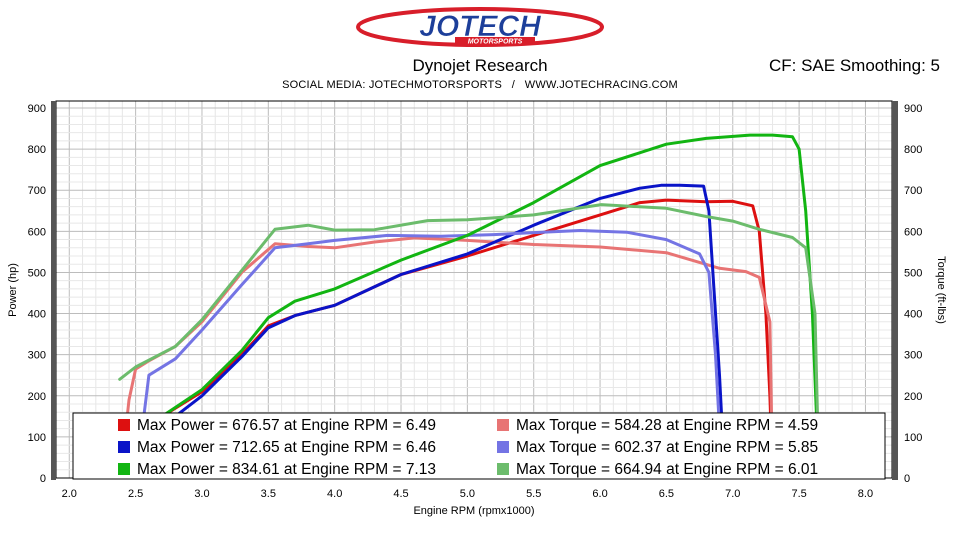  What do you see at coordinates (286, 447) in the screenshot?
I see `legend-label: Max Power = 712.65 at Engine RPM = 6.46` at bounding box center [286, 447].